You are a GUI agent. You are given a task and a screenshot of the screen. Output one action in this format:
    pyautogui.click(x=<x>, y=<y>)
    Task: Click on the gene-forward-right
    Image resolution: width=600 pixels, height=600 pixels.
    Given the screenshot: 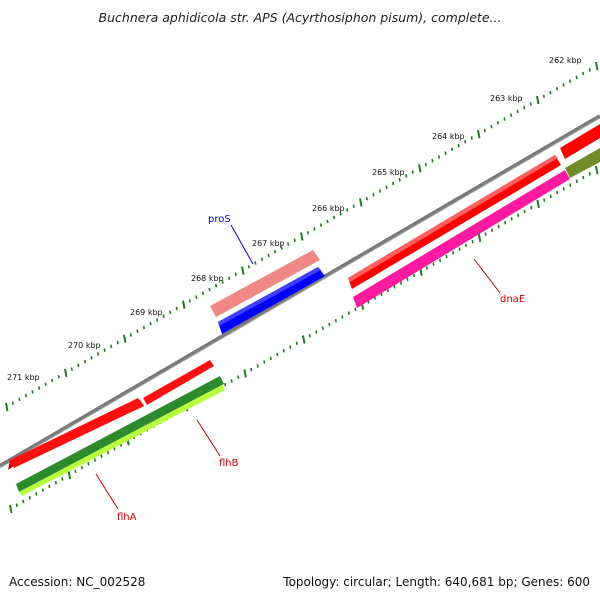 What is the action you would take?
    pyautogui.click(x=580, y=141)
    